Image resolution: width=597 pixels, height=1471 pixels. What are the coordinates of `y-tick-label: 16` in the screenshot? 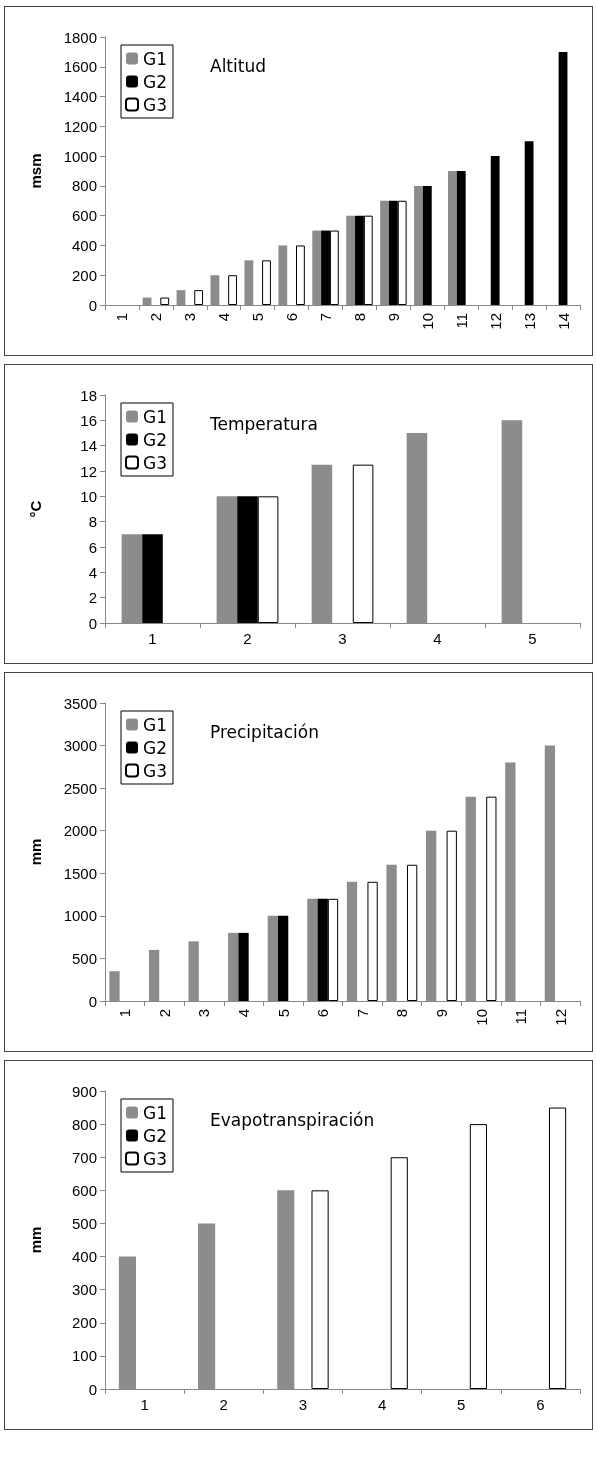 It's located at (88, 420).